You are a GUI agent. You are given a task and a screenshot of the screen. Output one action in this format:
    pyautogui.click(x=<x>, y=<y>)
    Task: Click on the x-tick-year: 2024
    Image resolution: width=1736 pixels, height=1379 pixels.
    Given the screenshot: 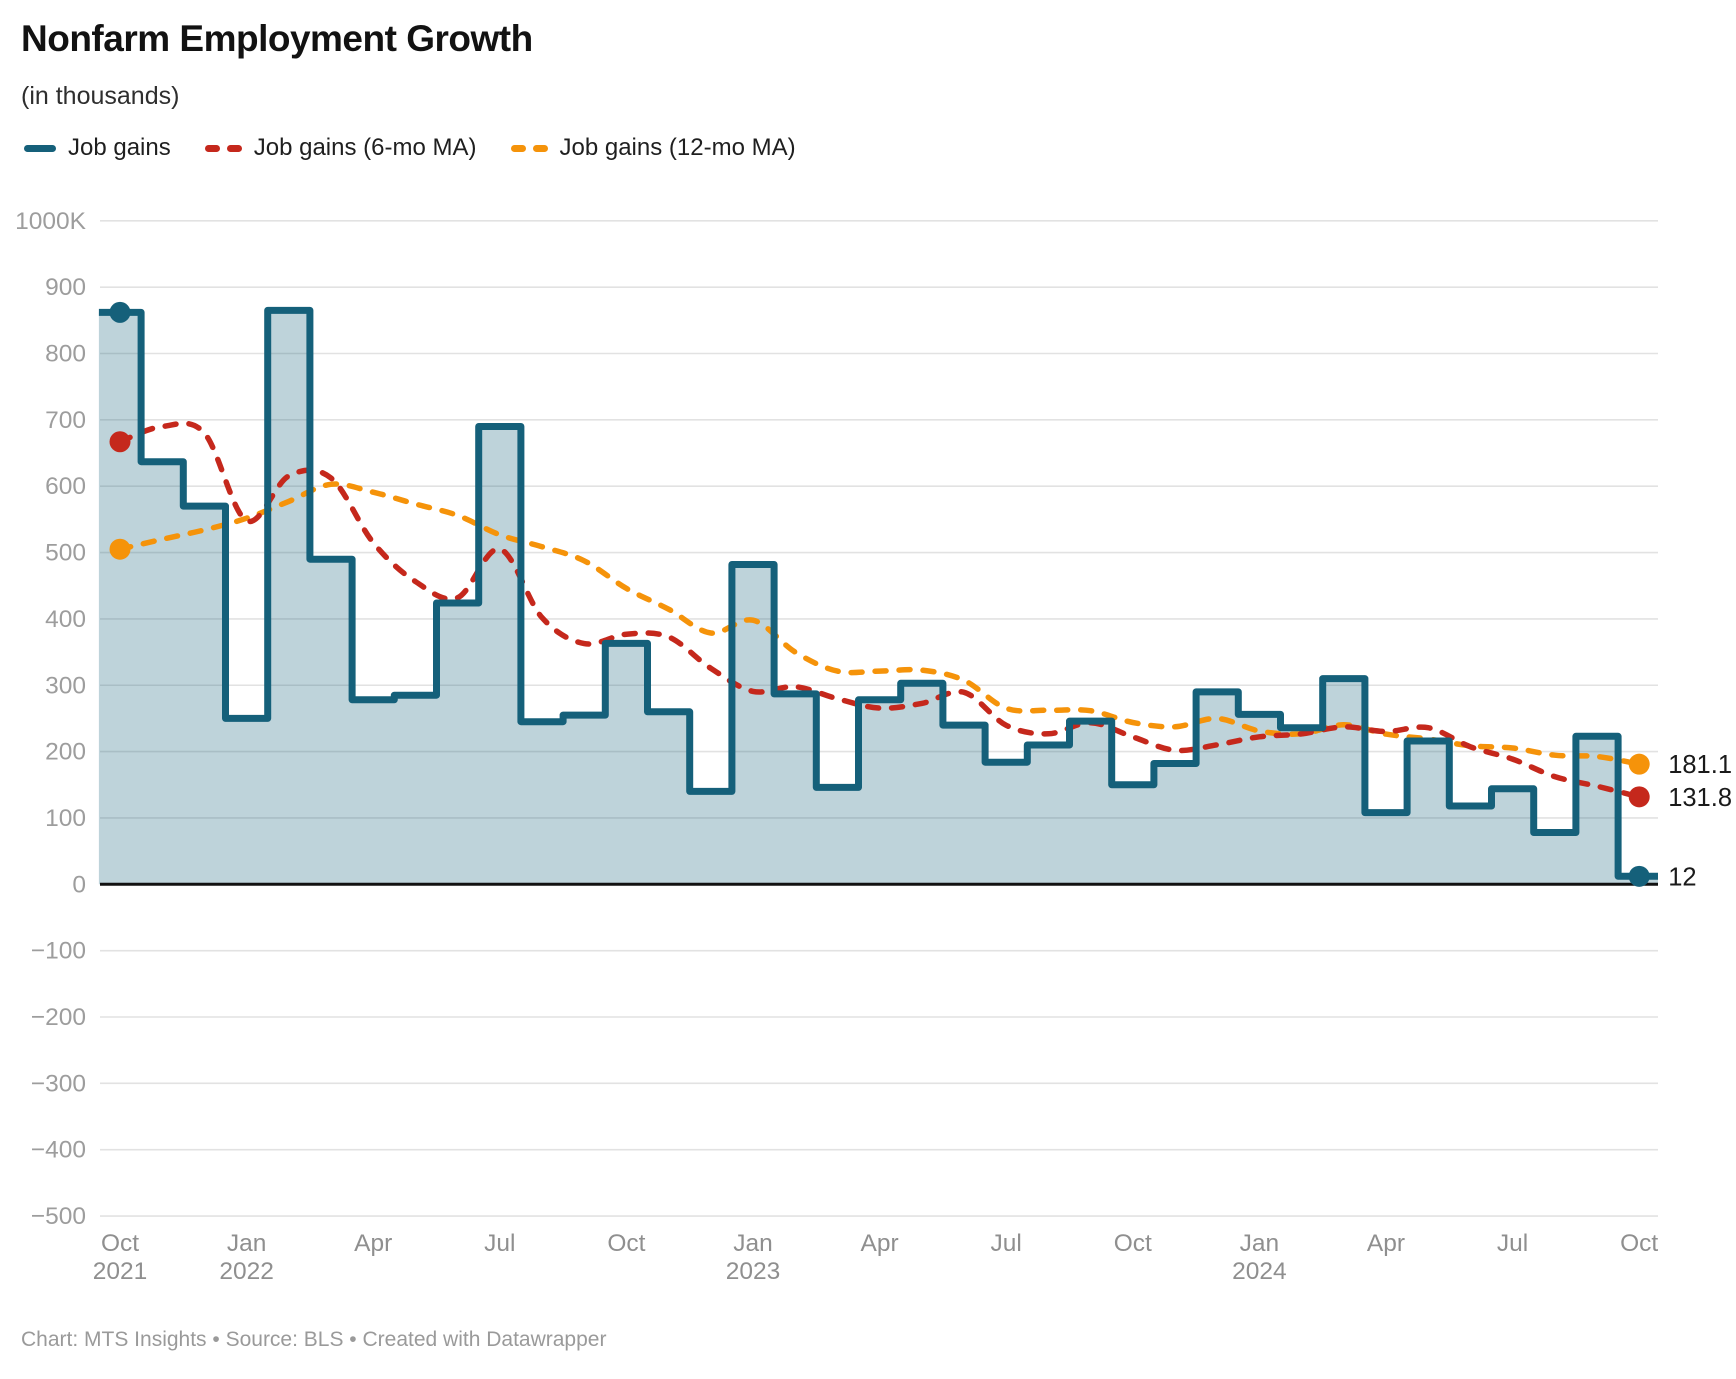 What is the action you would take?
    pyautogui.click(x=1259, y=1271)
    